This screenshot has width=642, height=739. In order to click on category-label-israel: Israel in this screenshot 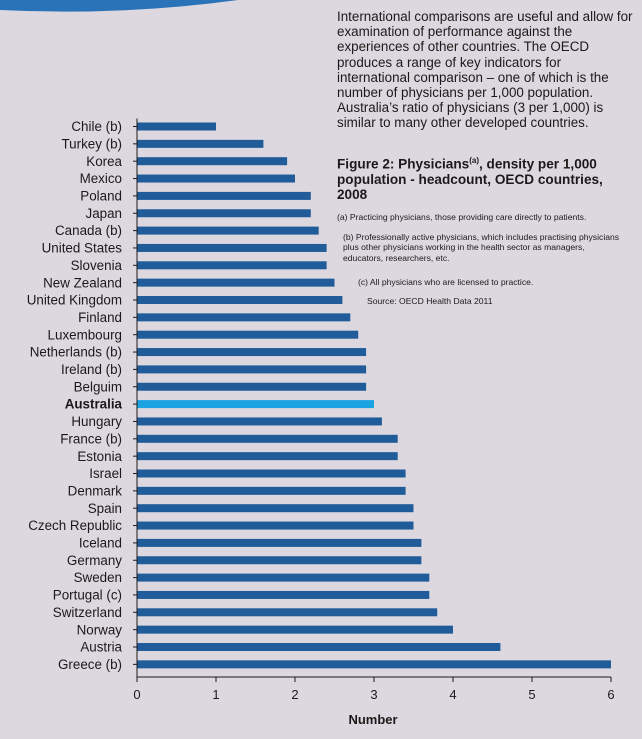, I will do `click(105, 473)`.